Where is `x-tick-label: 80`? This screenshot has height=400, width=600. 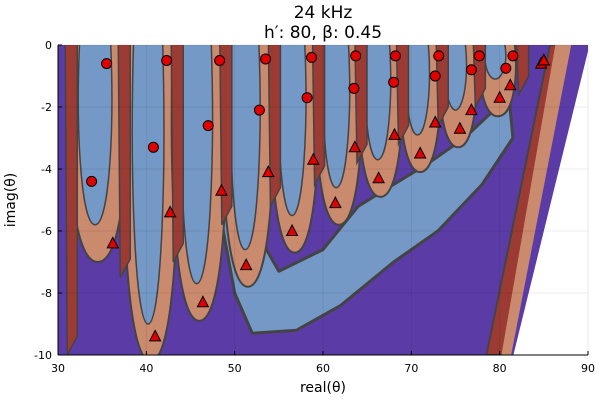
x-tick-label: 80 is located at coordinates (500, 368).